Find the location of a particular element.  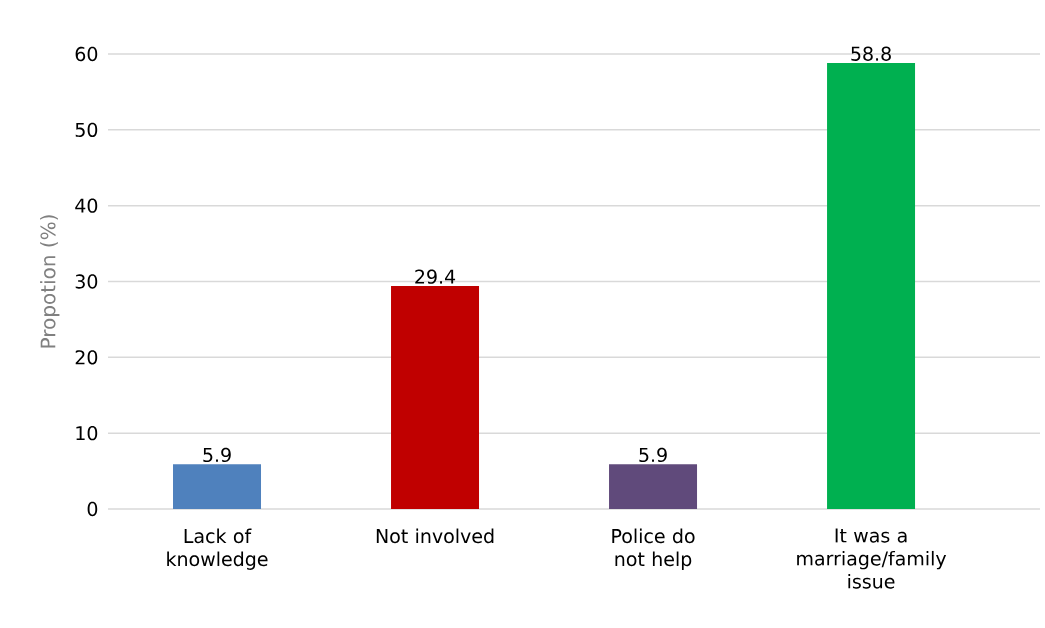

y-tick-label: 0 is located at coordinates (92, 509).